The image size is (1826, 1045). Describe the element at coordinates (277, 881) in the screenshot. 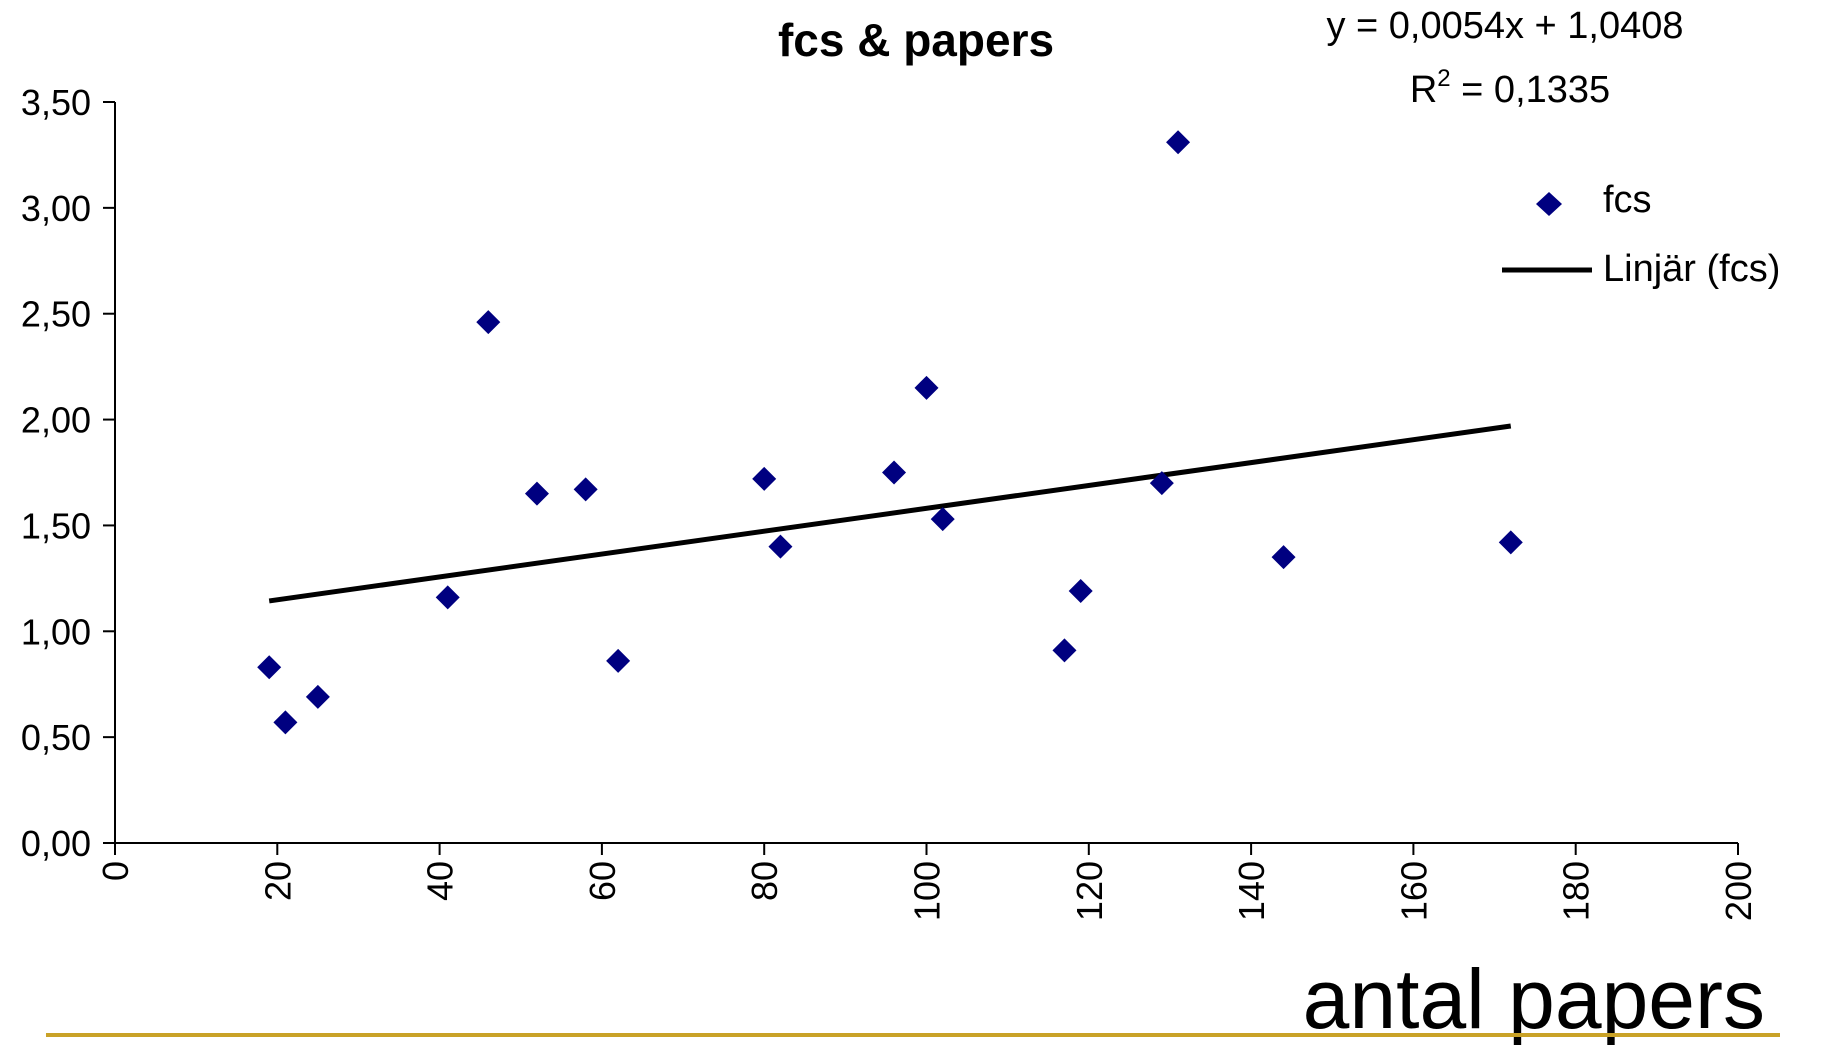

I see `x-tick-label: 20` at that location.